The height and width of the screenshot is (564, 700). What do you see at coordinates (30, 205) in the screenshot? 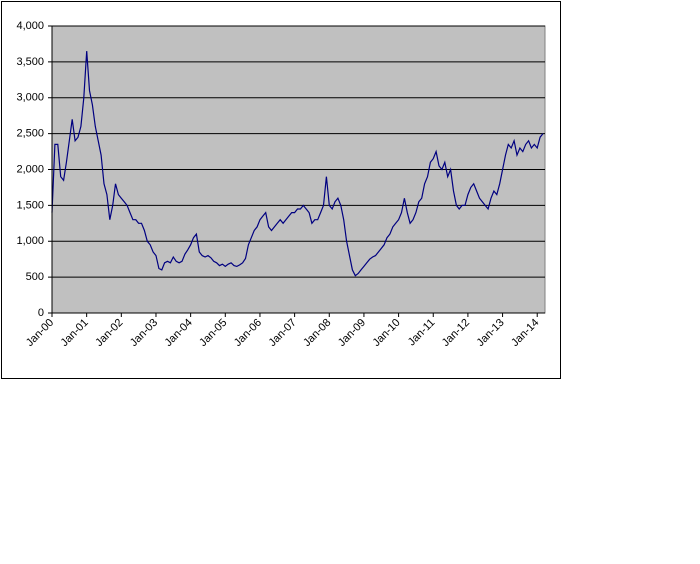
I see `y-tick-label: 1,500` at bounding box center [30, 205].